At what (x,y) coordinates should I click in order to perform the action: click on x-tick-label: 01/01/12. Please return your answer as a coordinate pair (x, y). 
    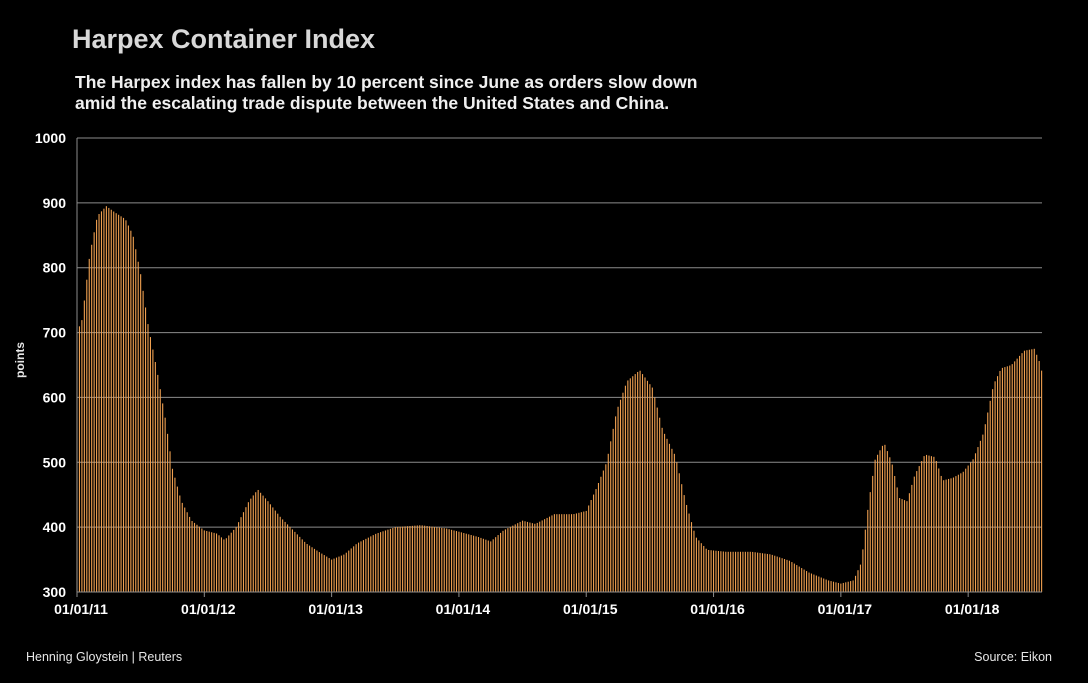
    Looking at the image, I should click on (208, 609).